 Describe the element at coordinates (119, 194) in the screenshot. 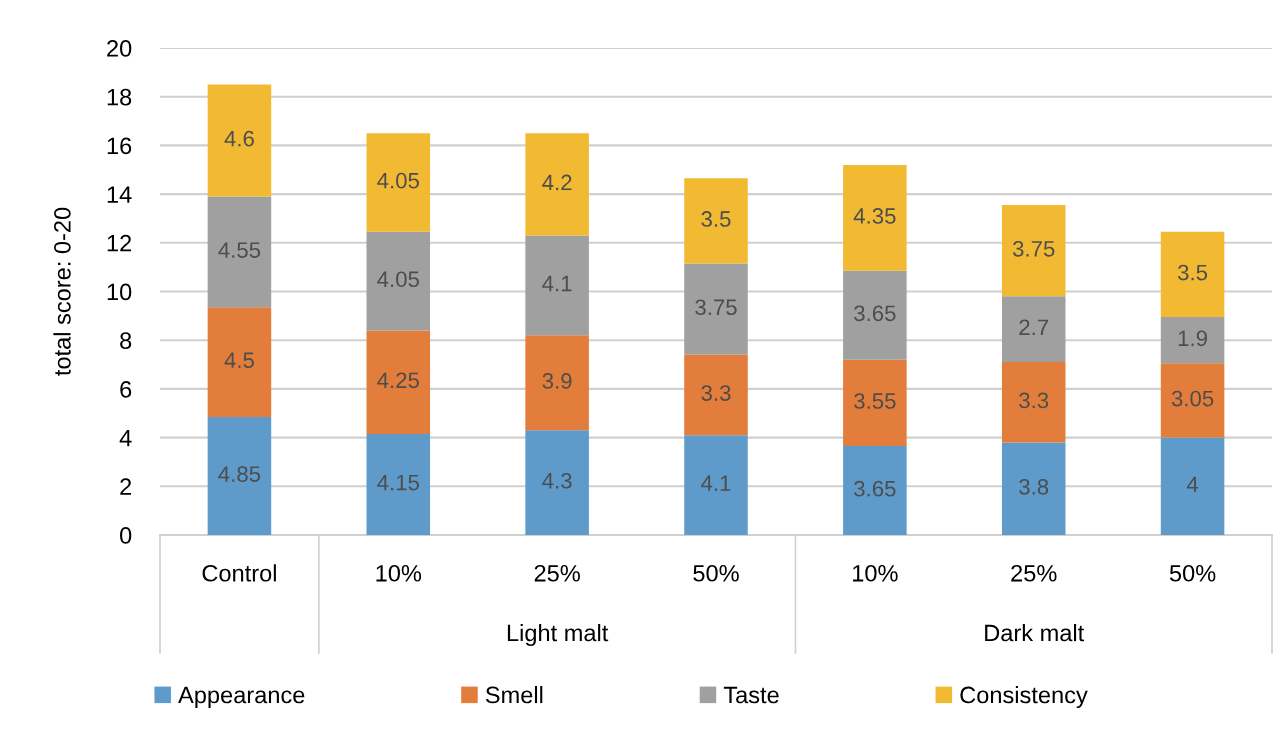

I see `y-tick-label: 14` at that location.